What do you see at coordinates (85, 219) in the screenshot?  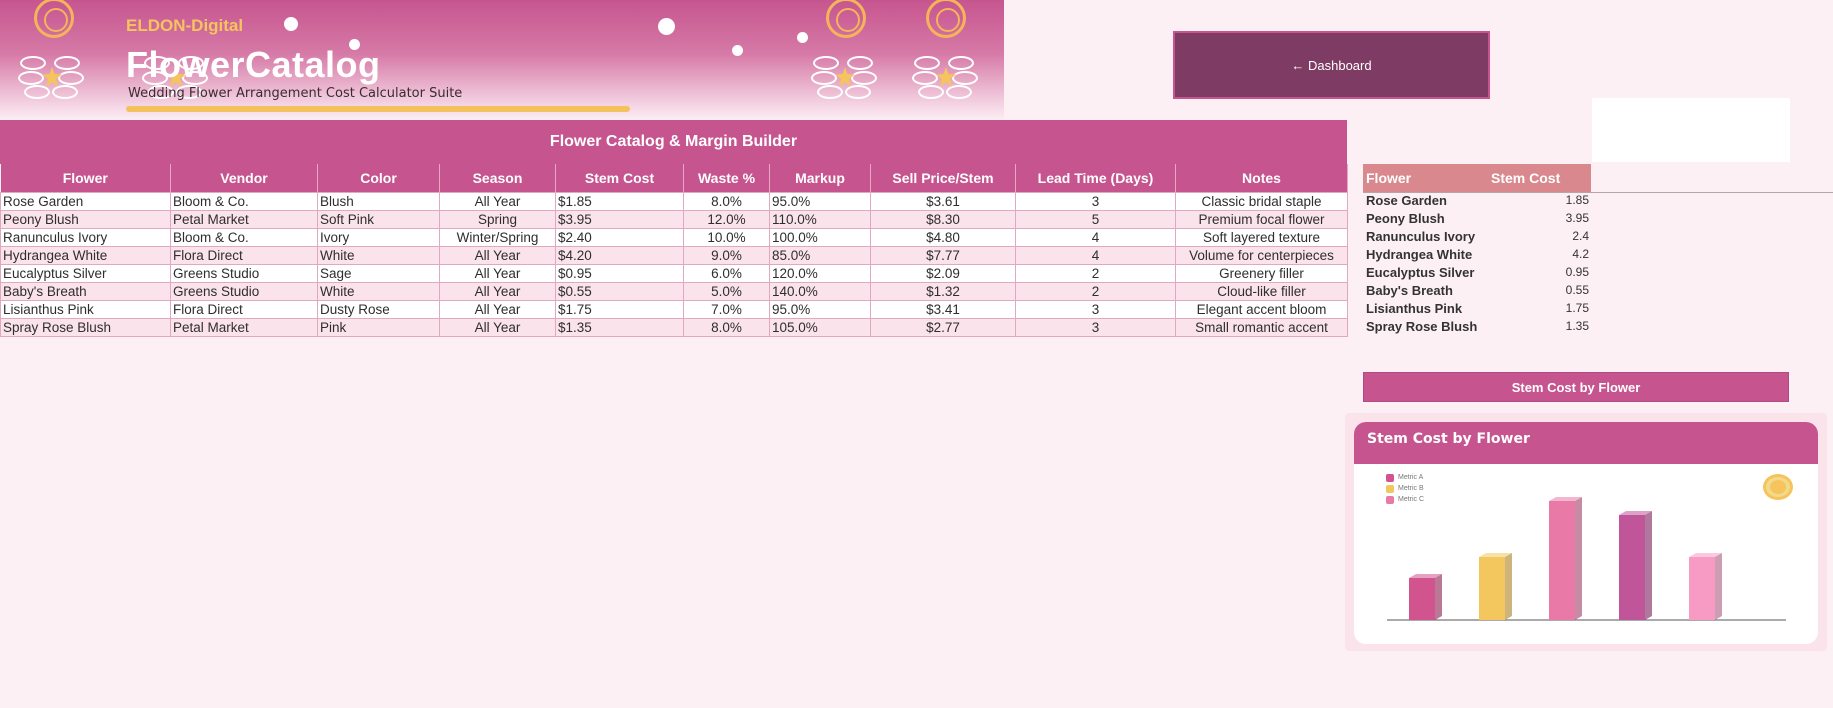 I see `table-cell: Peony Blush` at bounding box center [85, 219].